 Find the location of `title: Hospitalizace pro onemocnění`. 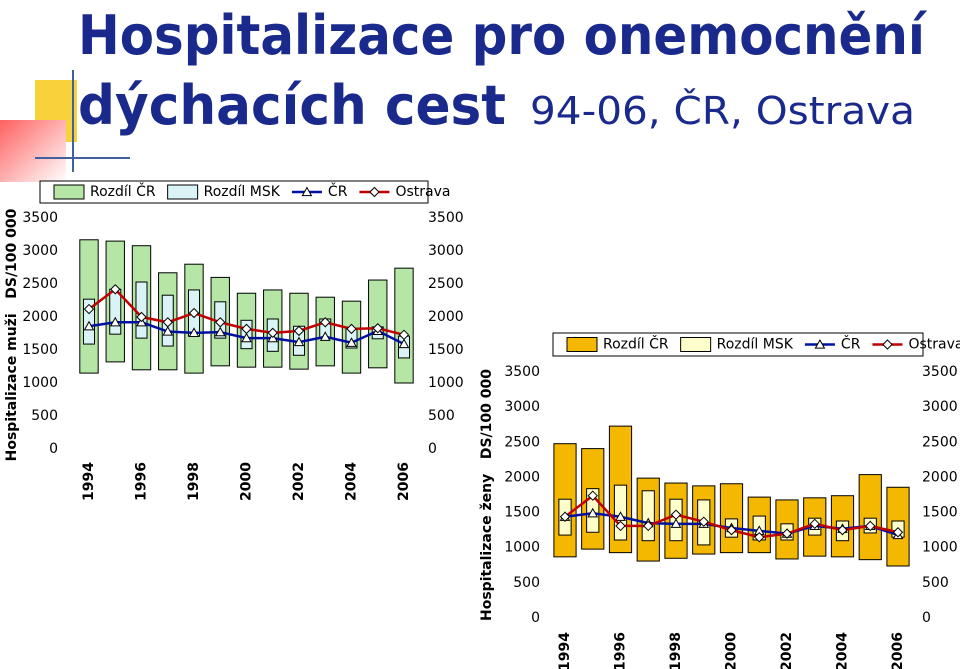

title: Hospitalizace pro onemocnění is located at coordinates (502, 35).